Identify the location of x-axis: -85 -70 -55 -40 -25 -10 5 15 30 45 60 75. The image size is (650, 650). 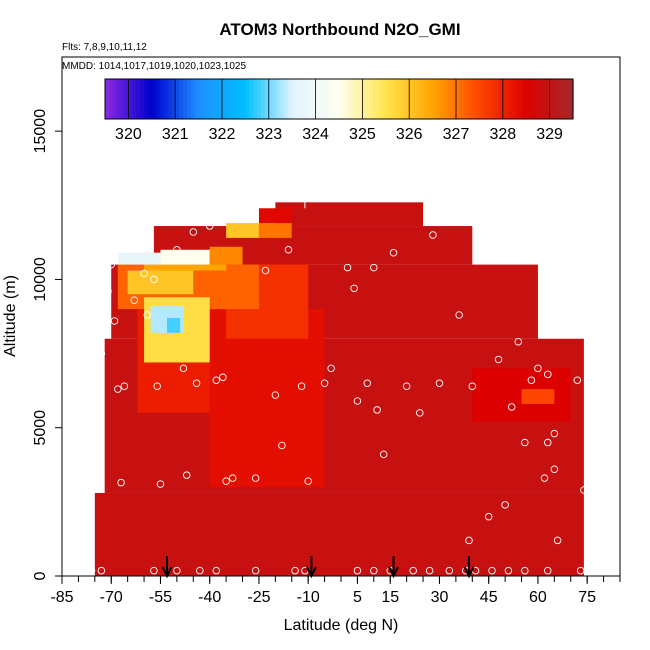
(335, 591).